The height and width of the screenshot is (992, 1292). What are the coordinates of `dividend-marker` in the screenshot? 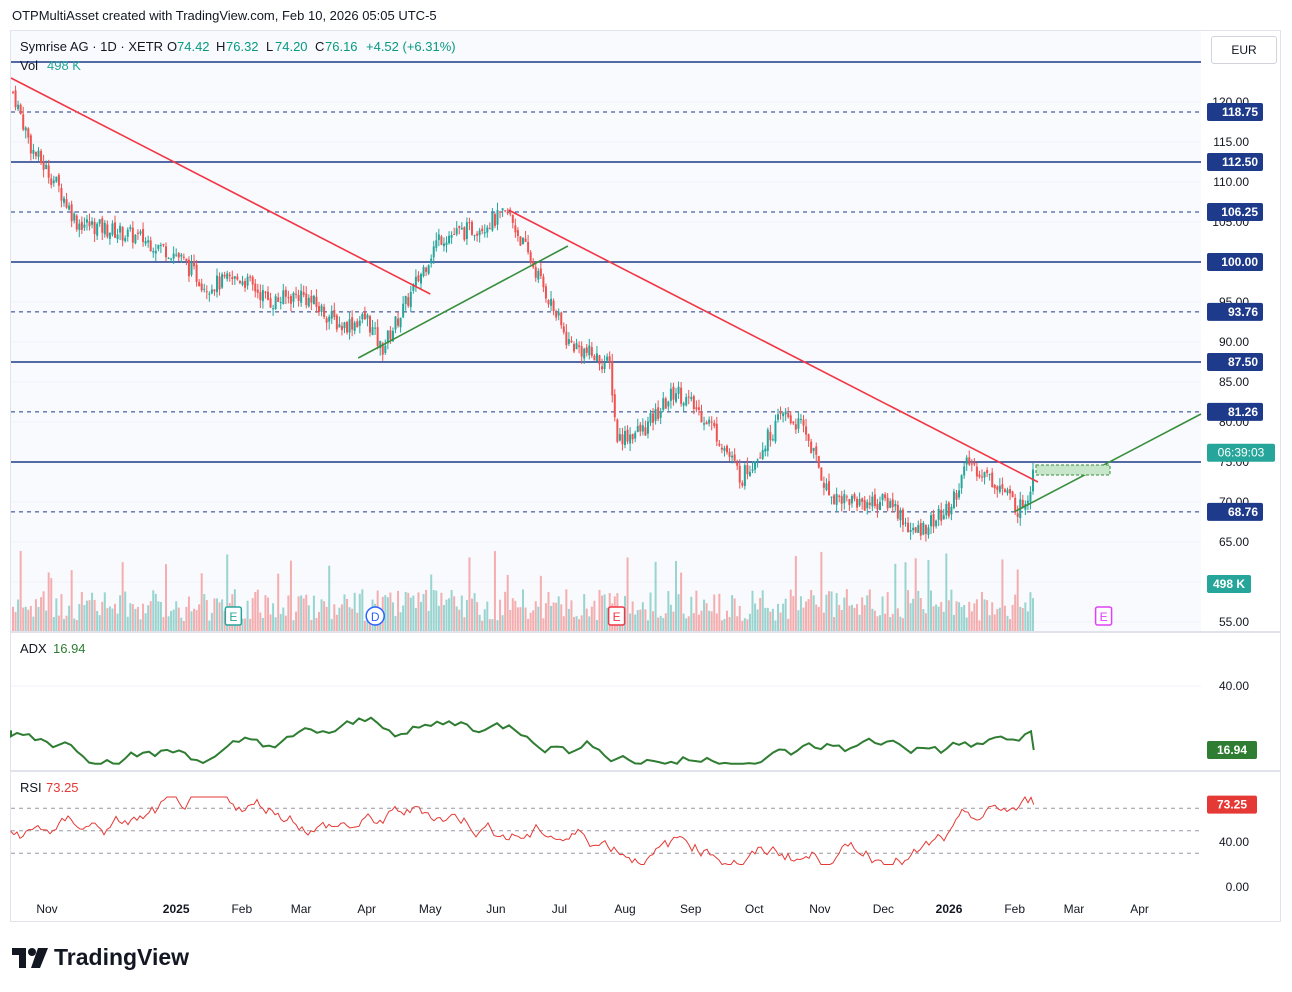 It's located at (375, 616).